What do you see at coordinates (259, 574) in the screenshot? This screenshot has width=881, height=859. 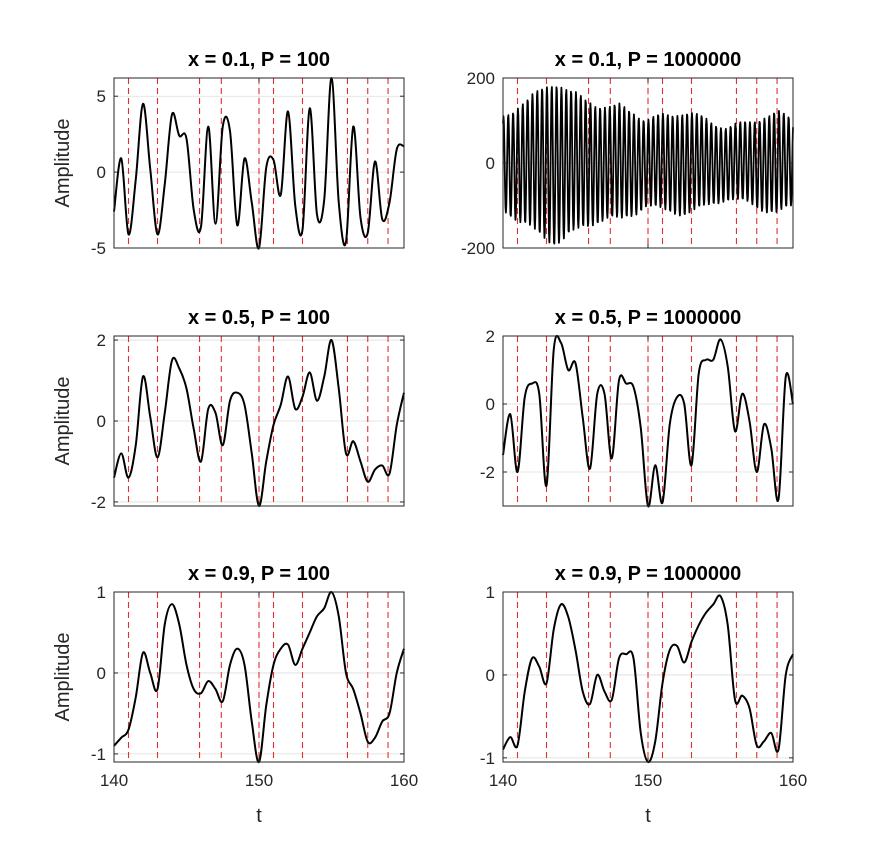 I see `panel-title: x = 0.9, P = 100` at bounding box center [259, 574].